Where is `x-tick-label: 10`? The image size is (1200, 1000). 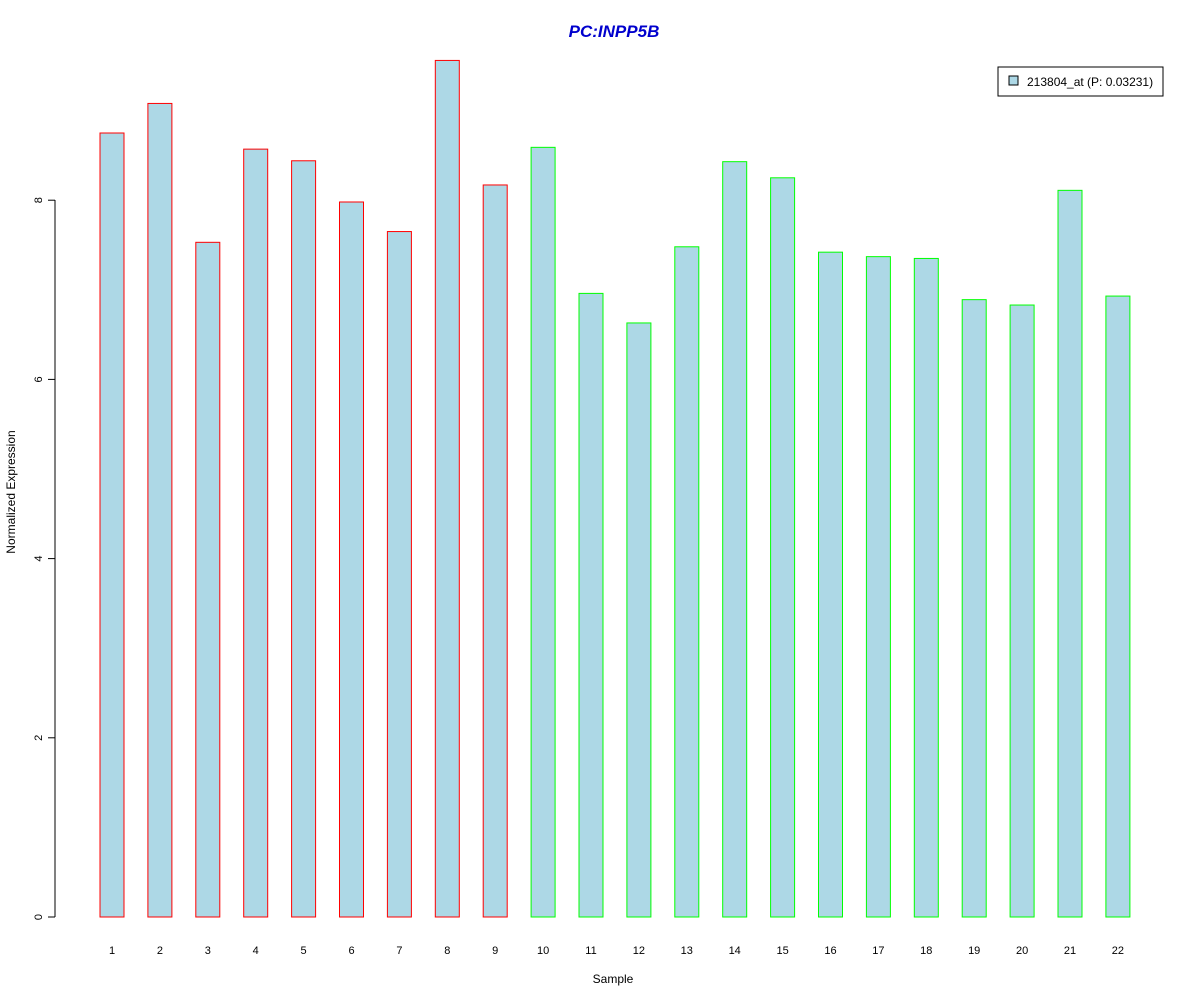
x-tick-label: 10 is located at coordinates (543, 951).